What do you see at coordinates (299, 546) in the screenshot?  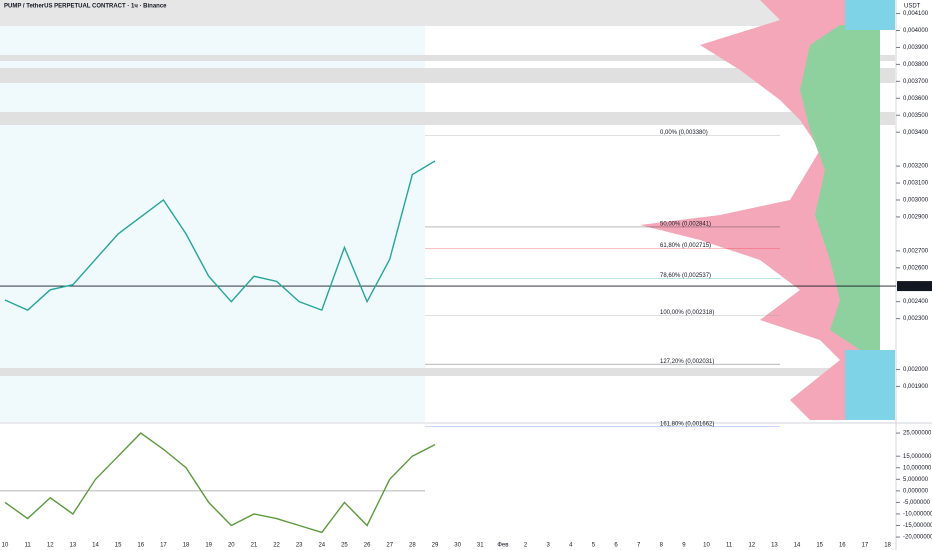 I see `x-tick-label: 23` at bounding box center [299, 546].